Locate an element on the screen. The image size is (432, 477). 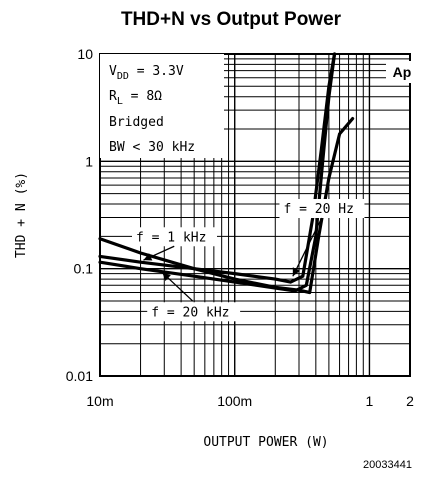
y-tick-label: 0.01 is located at coordinates (79, 376).